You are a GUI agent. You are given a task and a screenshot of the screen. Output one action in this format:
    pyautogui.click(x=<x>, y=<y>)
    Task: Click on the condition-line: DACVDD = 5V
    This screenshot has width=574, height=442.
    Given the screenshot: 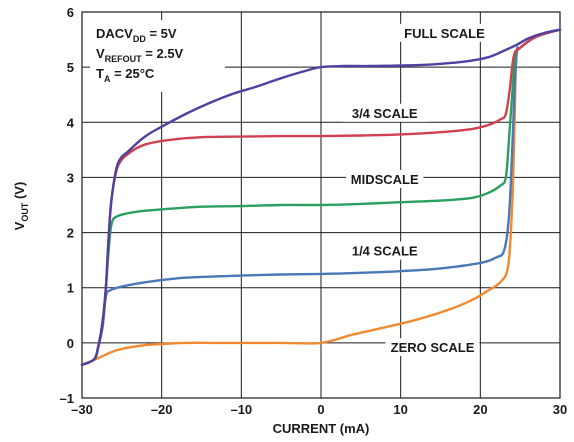 What is the action you would take?
    pyautogui.click(x=136, y=35)
    